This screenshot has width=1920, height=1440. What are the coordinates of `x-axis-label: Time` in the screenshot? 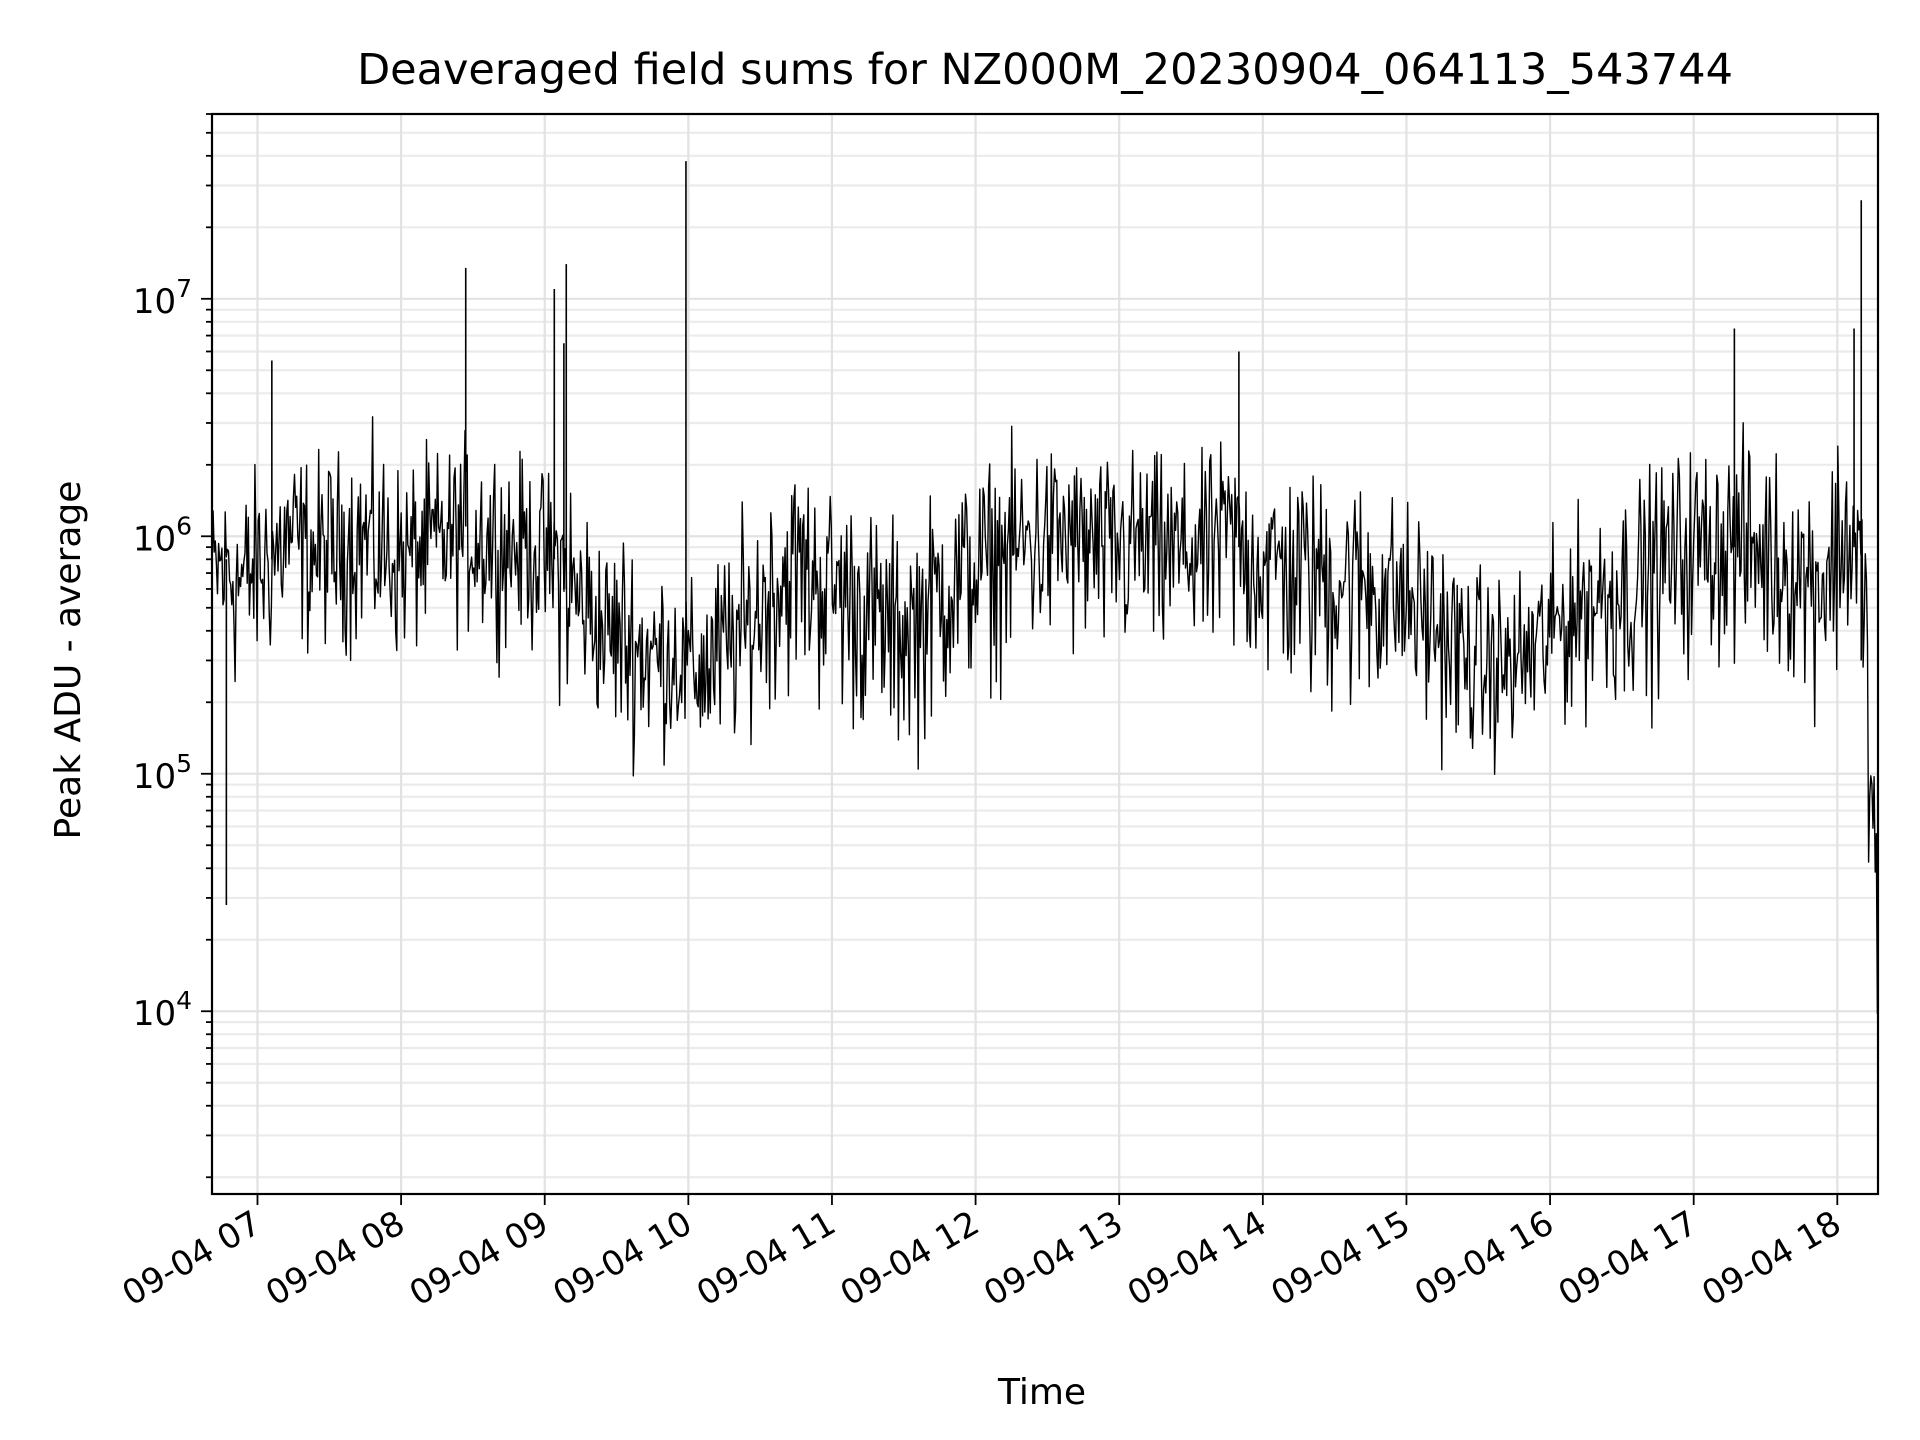 It's located at (1041, 1392).